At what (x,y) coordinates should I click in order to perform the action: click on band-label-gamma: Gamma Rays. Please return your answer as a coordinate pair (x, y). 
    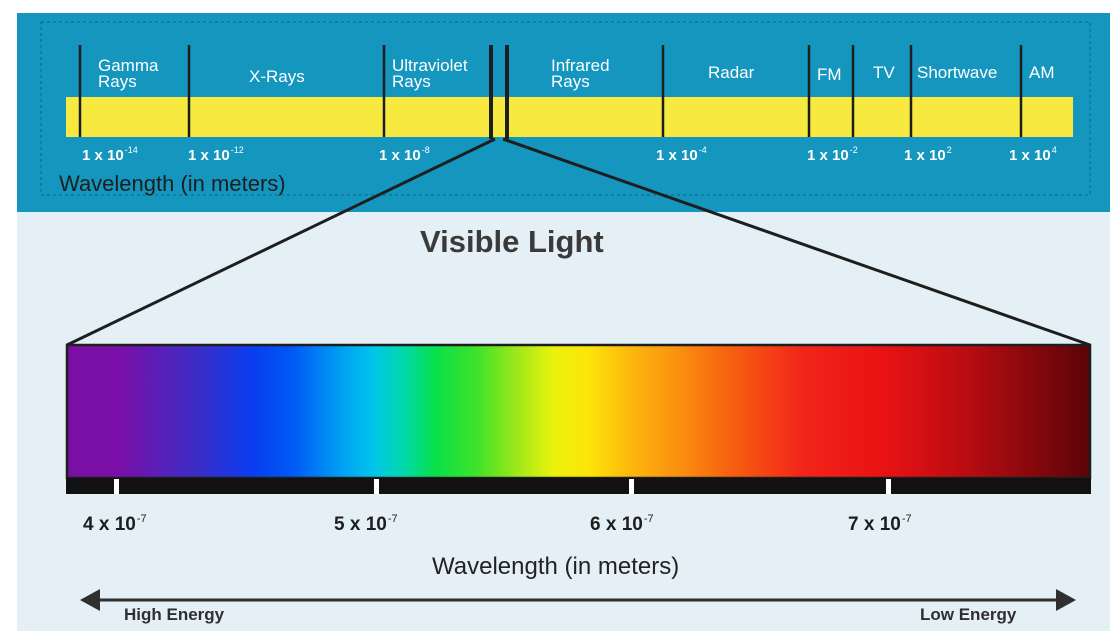
    Looking at the image, I should click on (128, 73).